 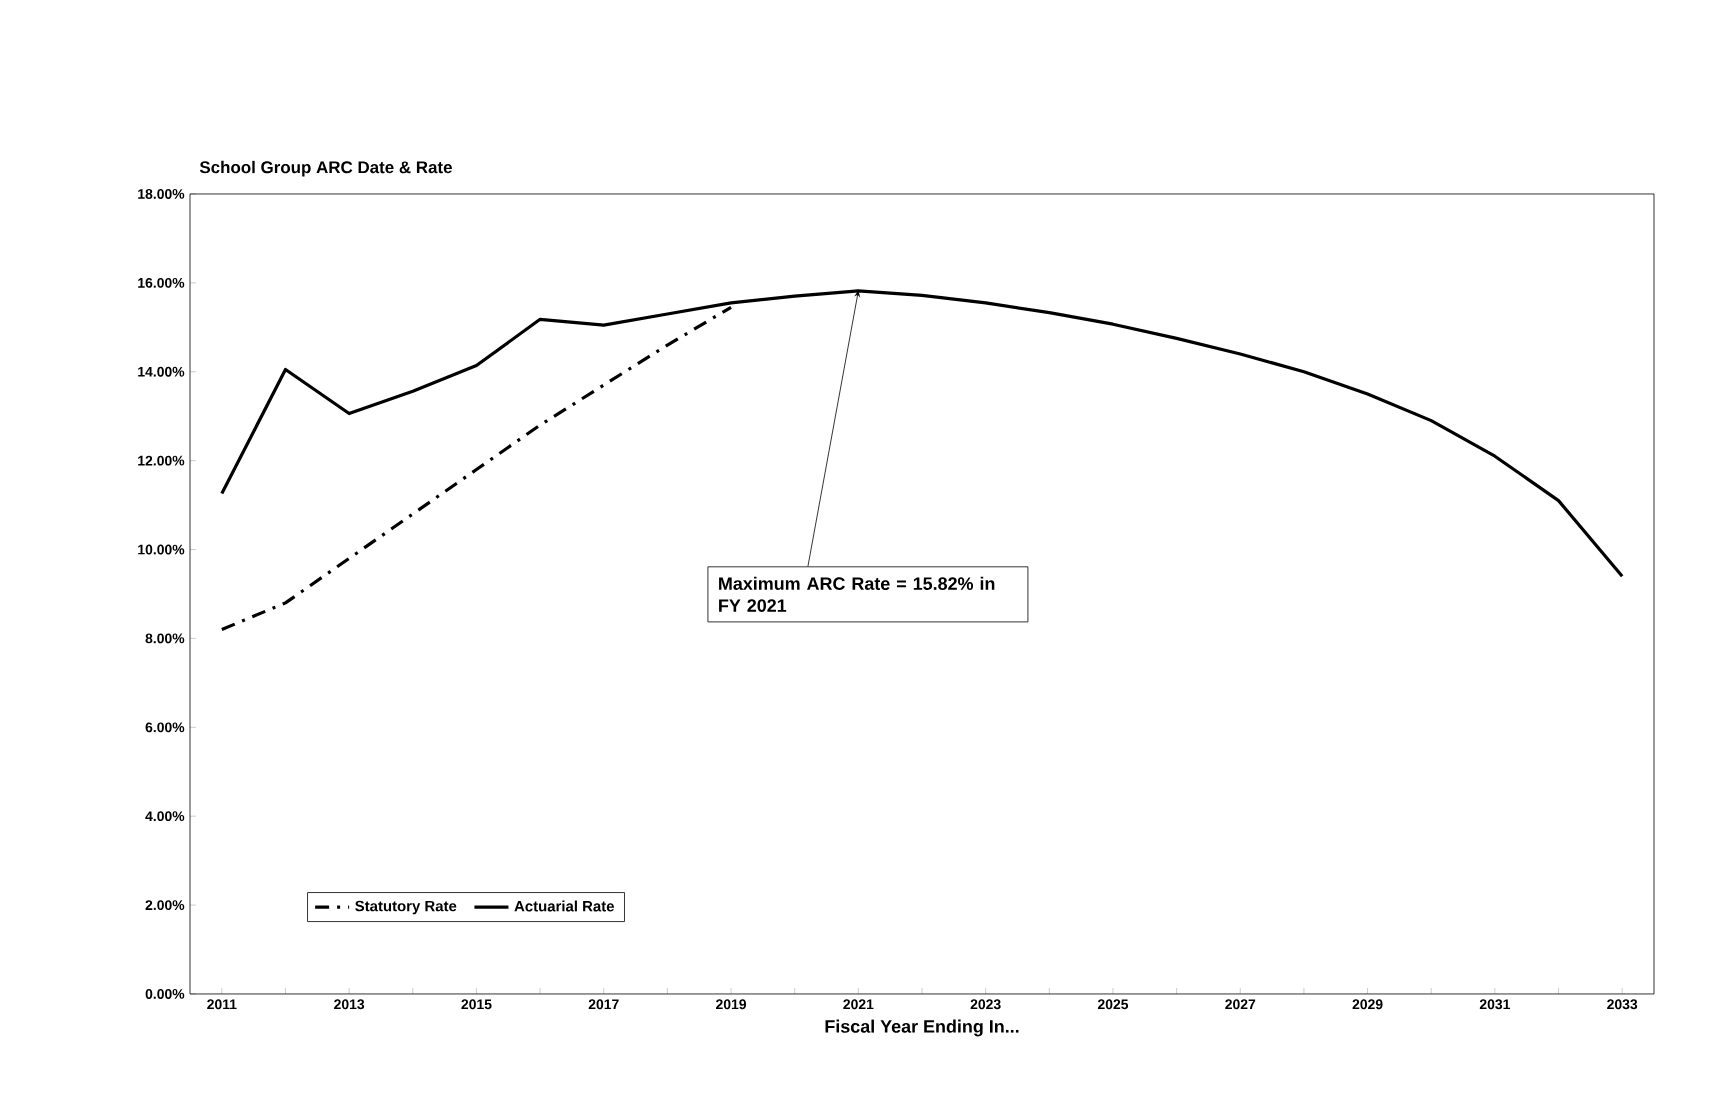 I want to click on chart-title: School Group ARC Date & Rate, so click(x=325, y=168).